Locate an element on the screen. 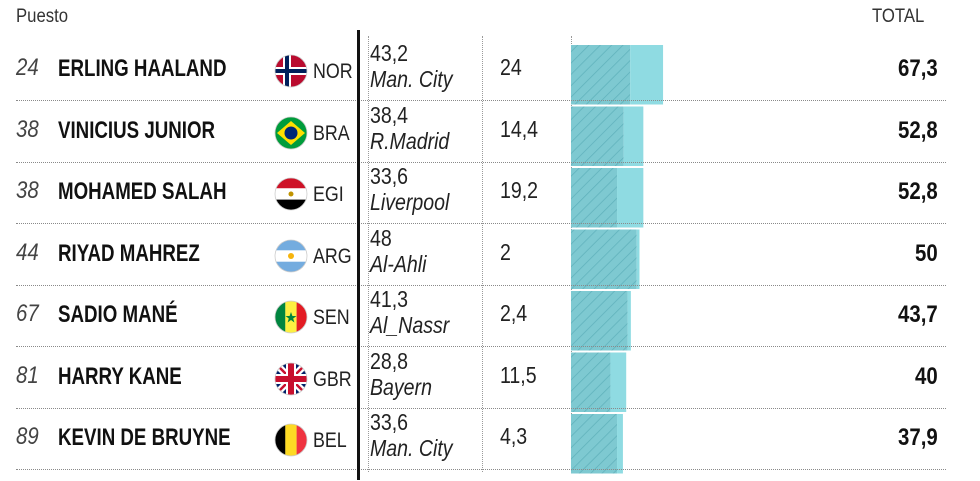  country-code: ARG is located at coordinates (332, 256).